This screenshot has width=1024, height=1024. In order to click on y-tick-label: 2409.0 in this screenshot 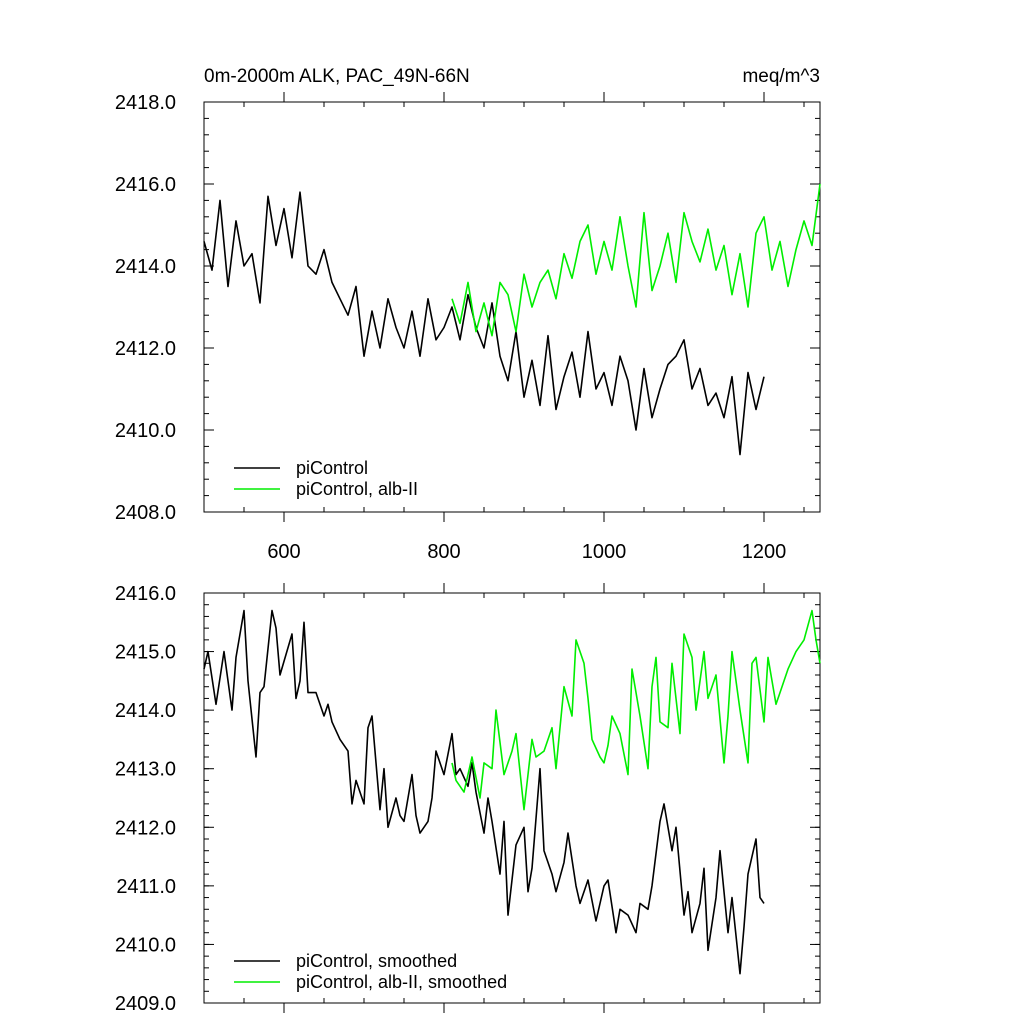, I will do `click(145, 1004)`.